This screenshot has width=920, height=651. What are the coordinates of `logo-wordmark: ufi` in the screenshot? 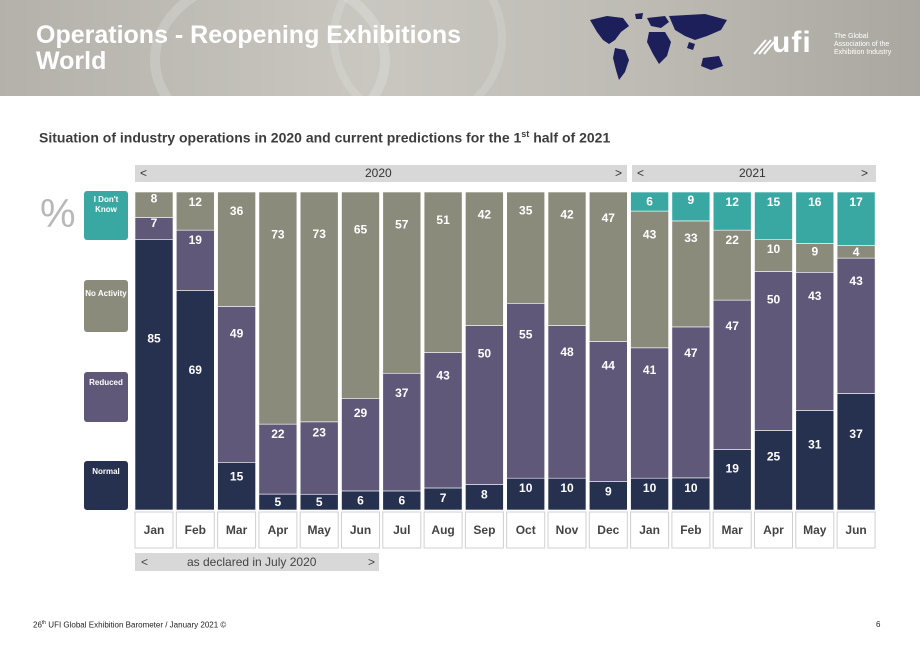 It's located at (792, 42).